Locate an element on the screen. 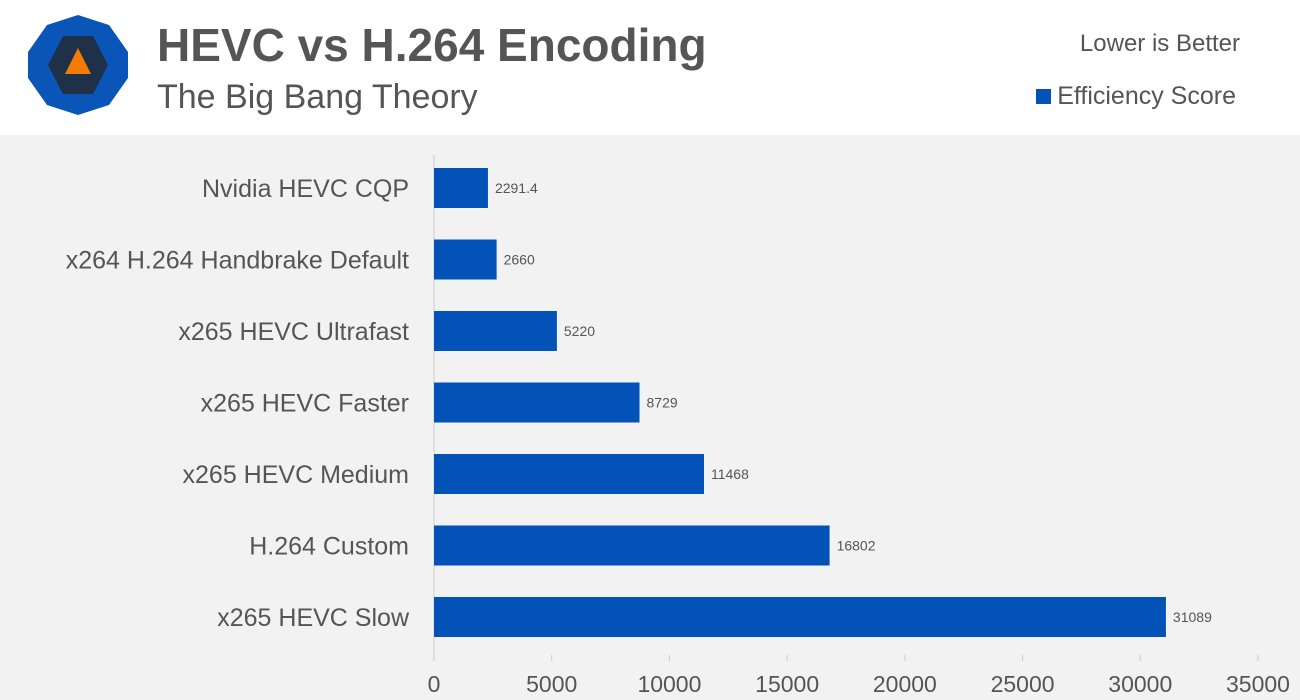 The width and height of the screenshot is (1300, 700). chart-title: HEVC vs H.264 Encoding is located at coordinates (432, 45).